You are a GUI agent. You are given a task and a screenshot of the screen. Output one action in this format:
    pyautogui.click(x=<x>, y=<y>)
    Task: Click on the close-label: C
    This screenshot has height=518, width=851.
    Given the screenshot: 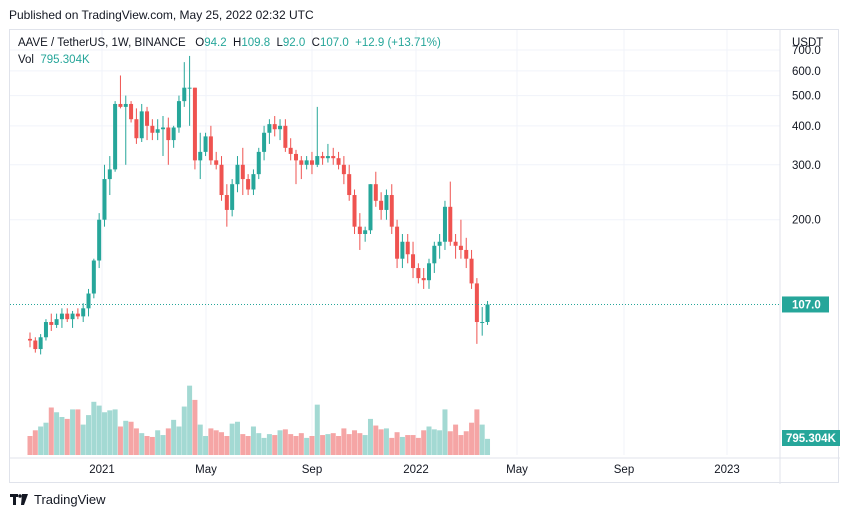 What is the action you would take?
    pyautogui.click(x=315, y=43)
    